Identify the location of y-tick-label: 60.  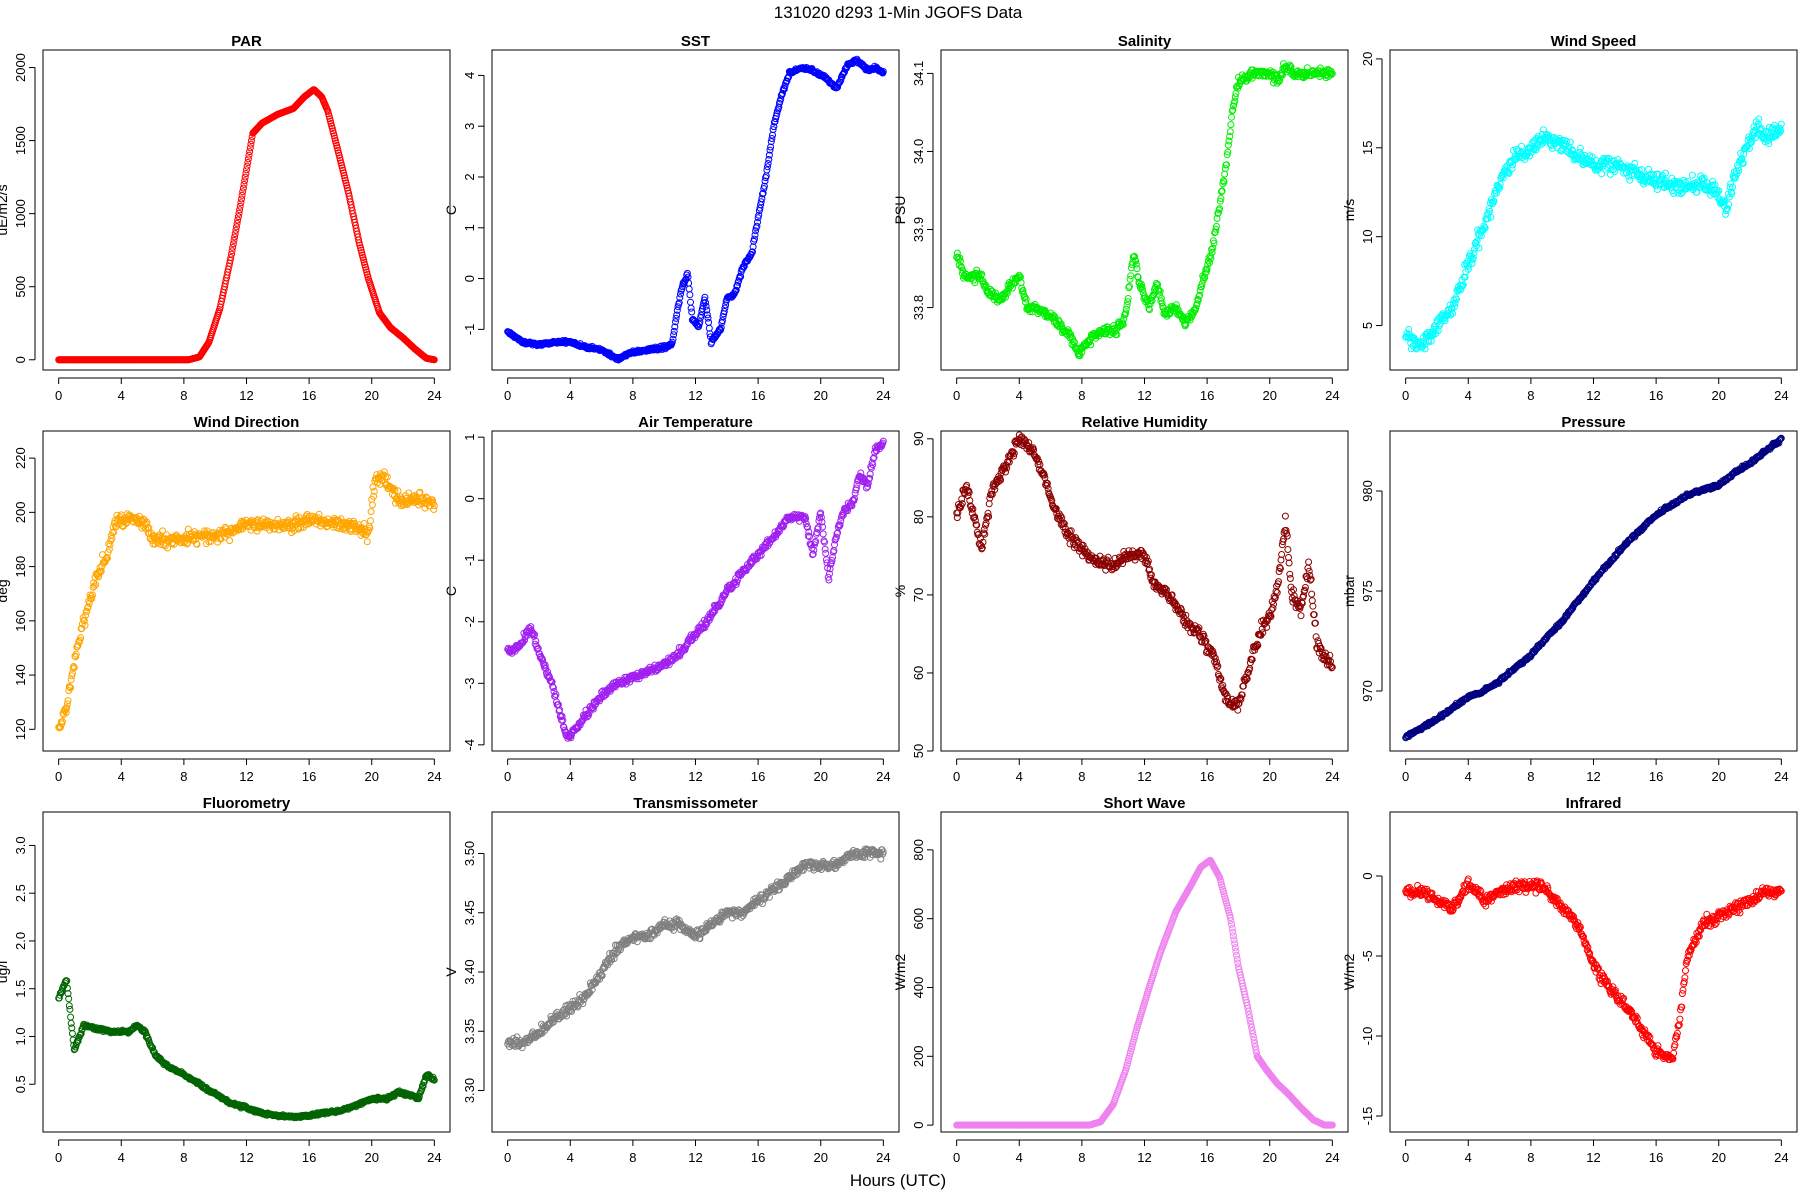
(918, 673).